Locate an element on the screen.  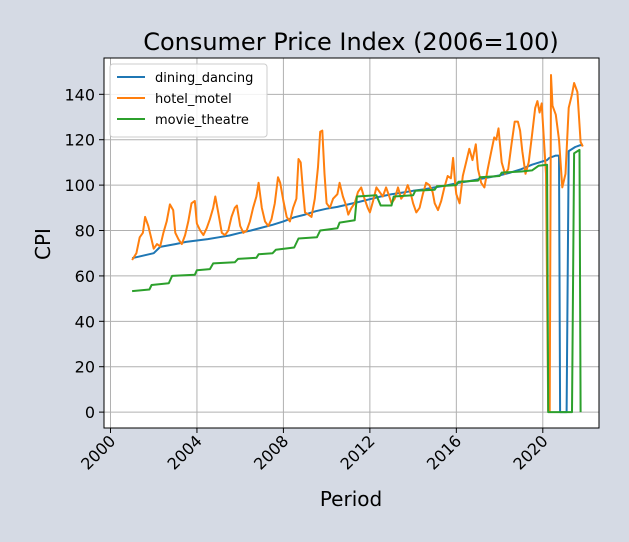
y-tick-label: 100 is located at coordinates (79, 185).